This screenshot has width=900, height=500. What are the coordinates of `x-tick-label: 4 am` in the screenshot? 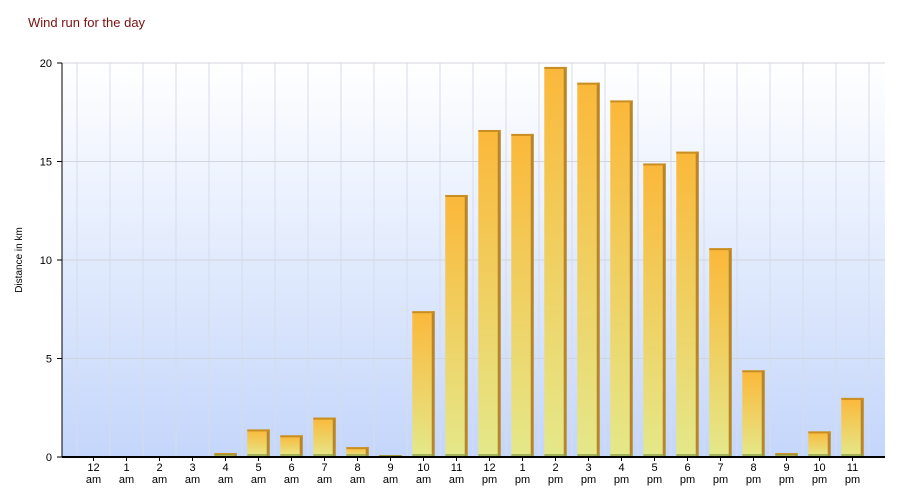 It's located at (225, 474).